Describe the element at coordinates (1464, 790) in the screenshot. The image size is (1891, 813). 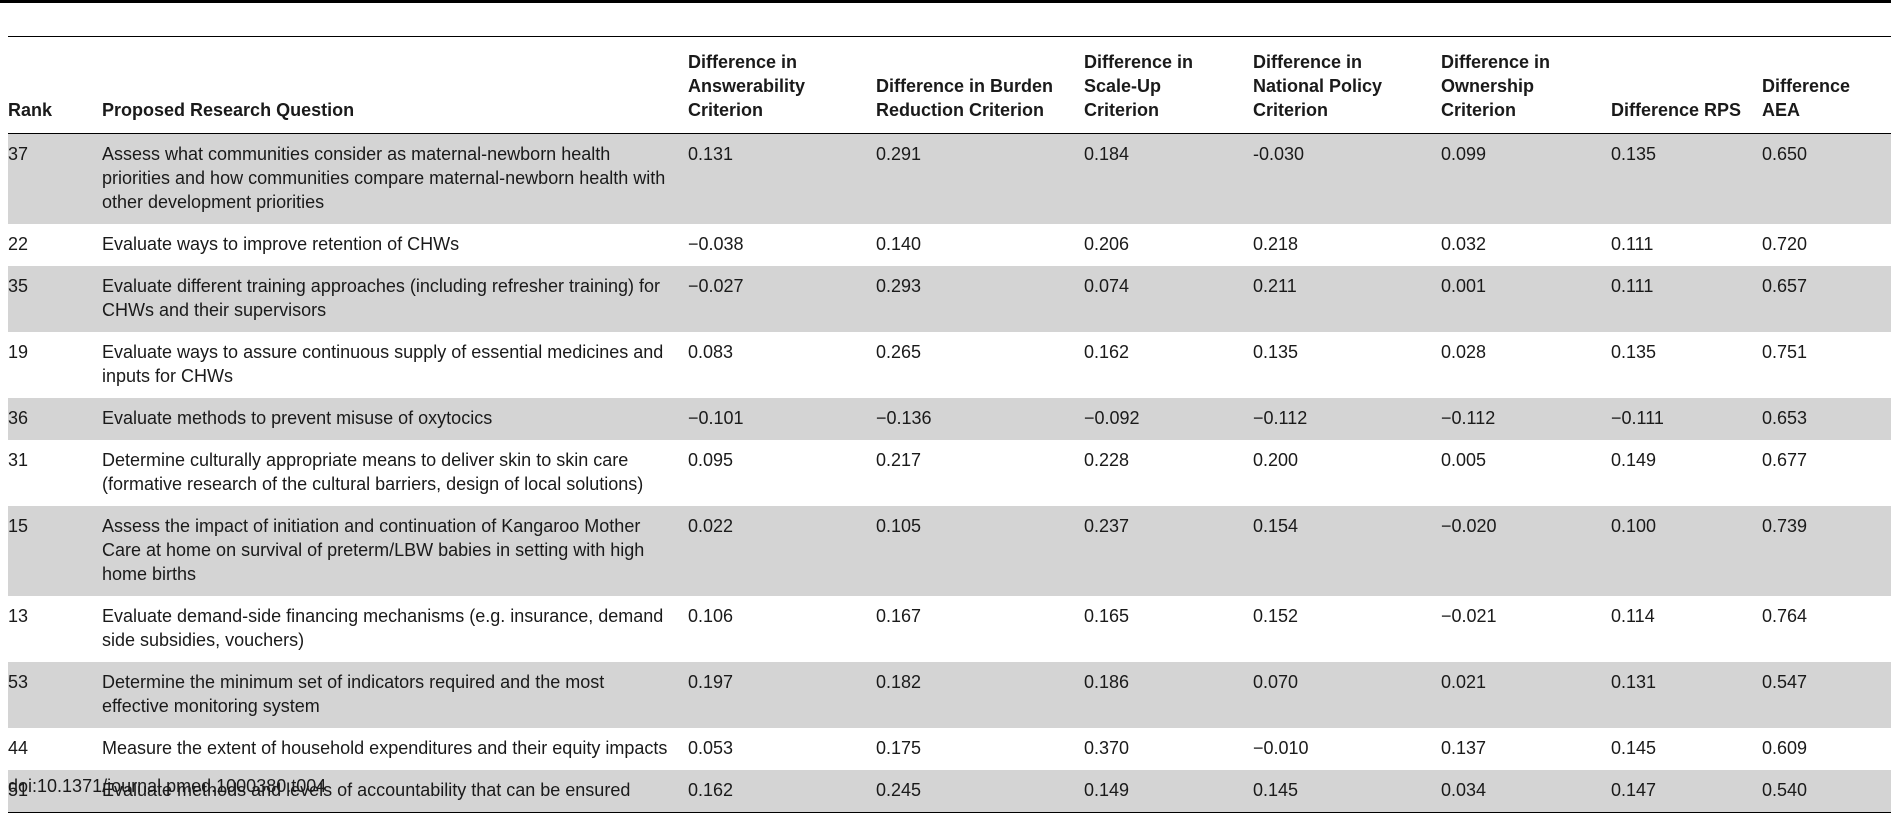
I see `cell-ownership: 0.034` at that location.